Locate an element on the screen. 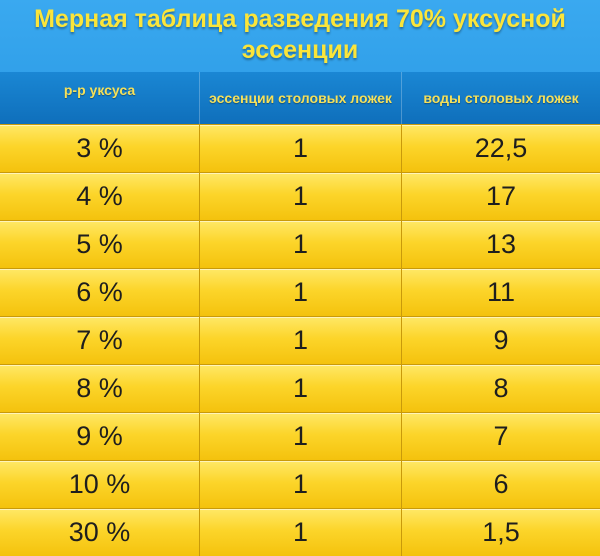  water-cell: 17 is located at coordinates (501, 196).